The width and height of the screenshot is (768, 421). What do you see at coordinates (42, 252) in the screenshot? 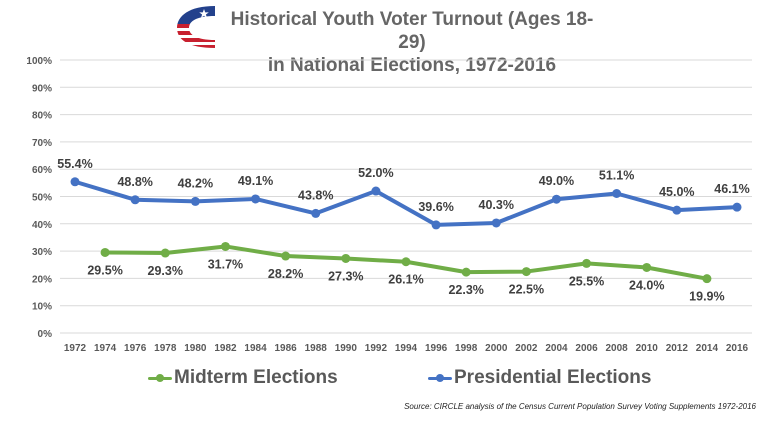
I see `y-tick-label: 30%` at bounding box center [42, 252].